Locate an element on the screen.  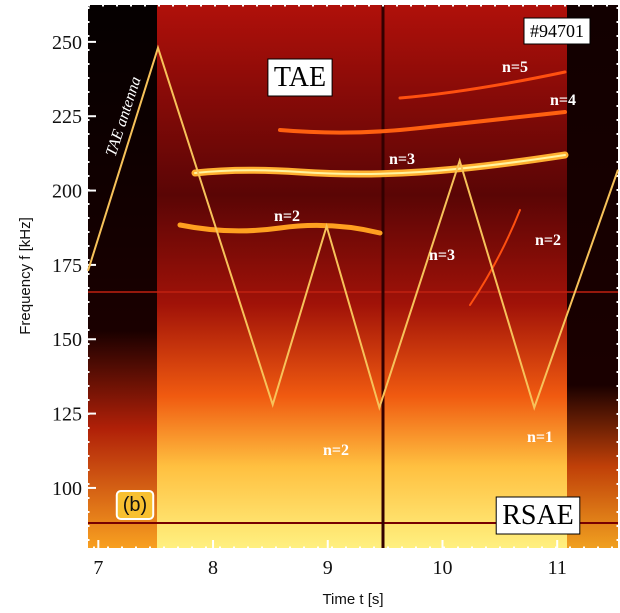
y-tick-label: 175 is located at coordinates (67, 266).